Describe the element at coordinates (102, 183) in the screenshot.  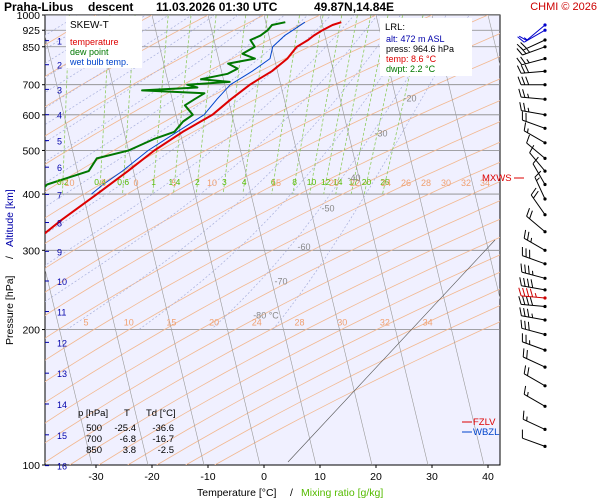
I see `isotherm-label: -5` at that location.